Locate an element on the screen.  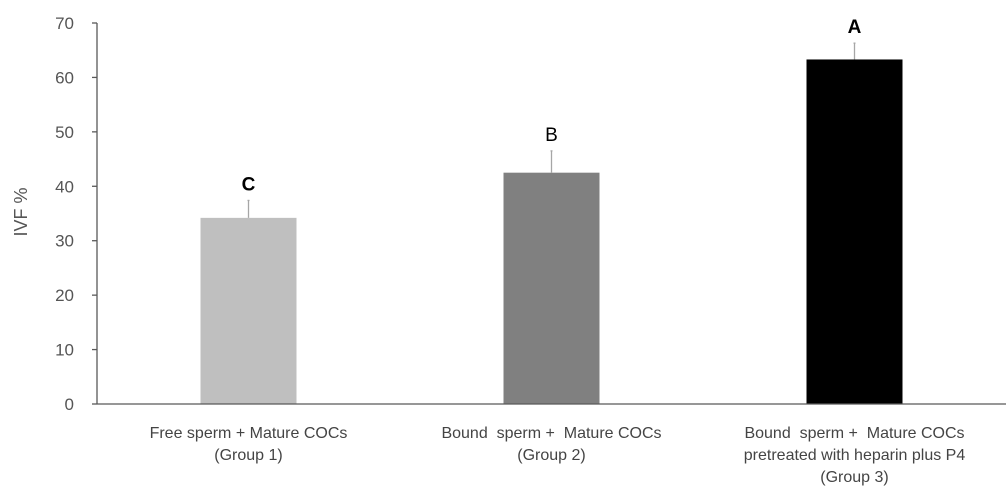
category-label: Free sperm + Mature COCs (Group 1) is located at coordinates (249, 444).